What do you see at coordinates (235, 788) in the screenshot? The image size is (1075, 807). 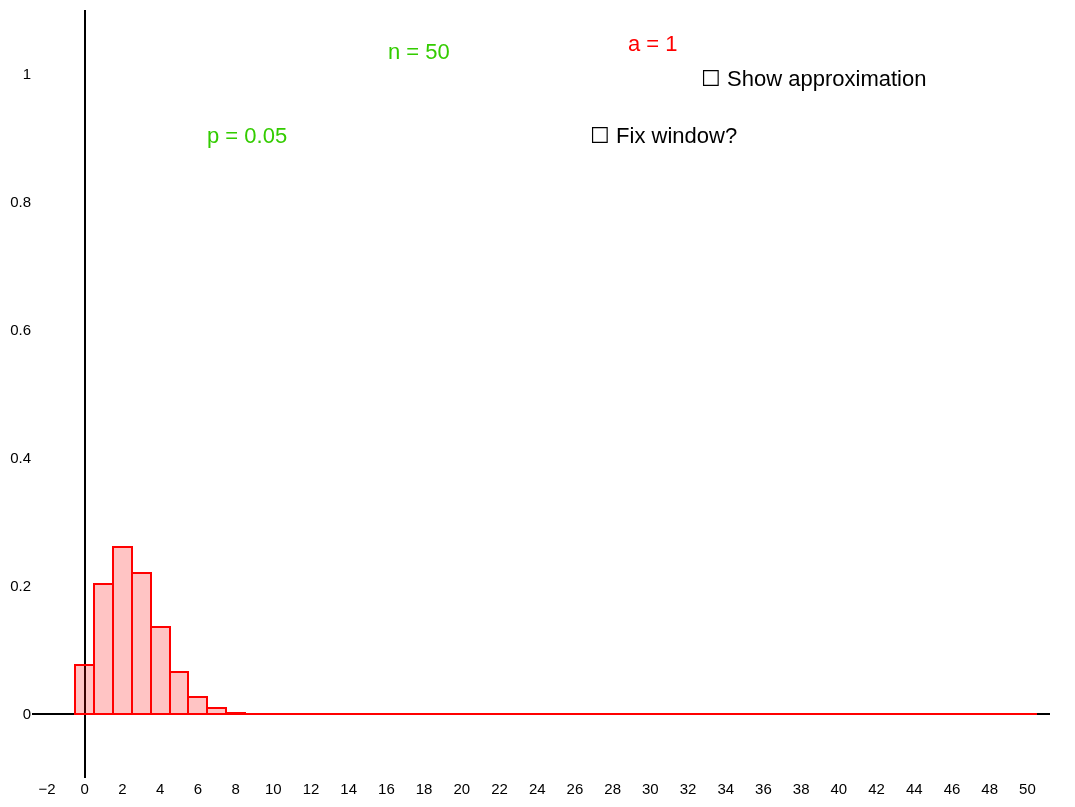 I see `x-tick-label: 8` at bounding box center [235, 788].